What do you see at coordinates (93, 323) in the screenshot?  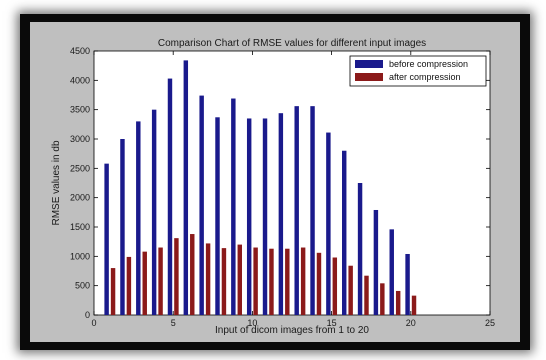 I see `x-tick-label-0: 0` at bounding box center [93, 323].